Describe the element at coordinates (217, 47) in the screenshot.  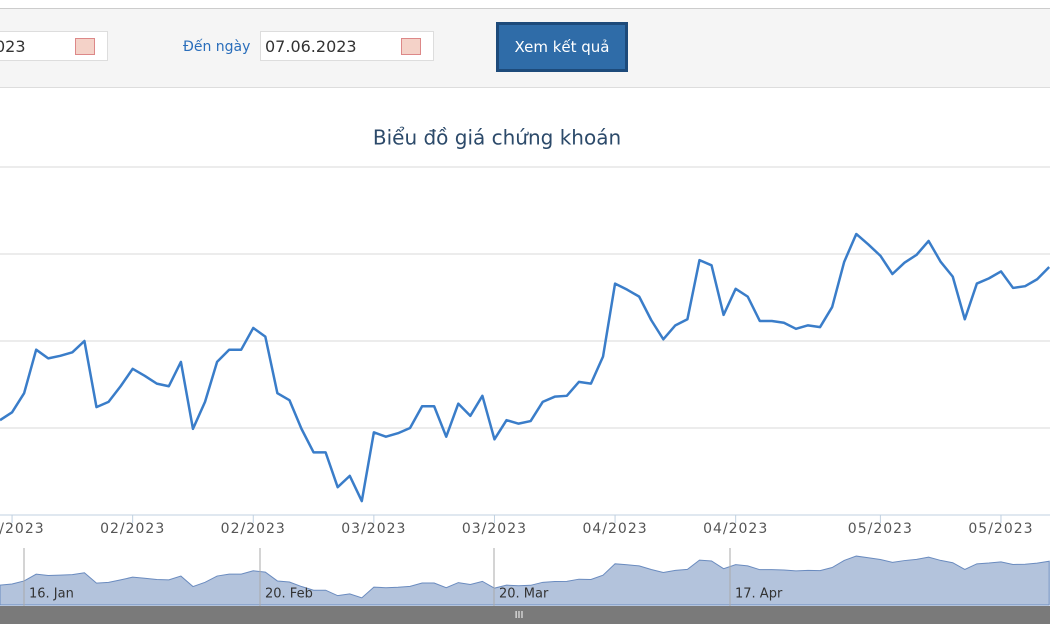
I see `to-label: Đến ngày` at that location.